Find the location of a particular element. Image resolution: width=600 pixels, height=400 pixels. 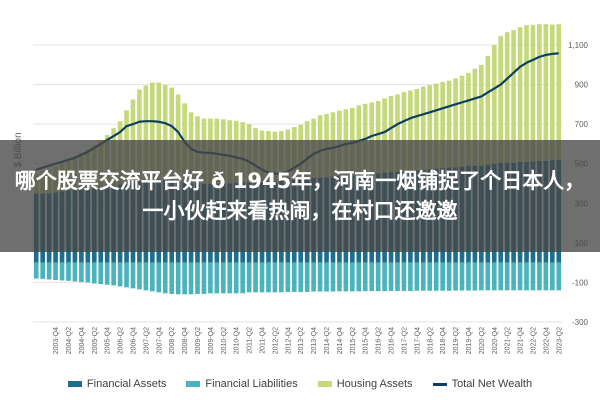

y-tick-label: -100 is located at coordinates (580, 282).